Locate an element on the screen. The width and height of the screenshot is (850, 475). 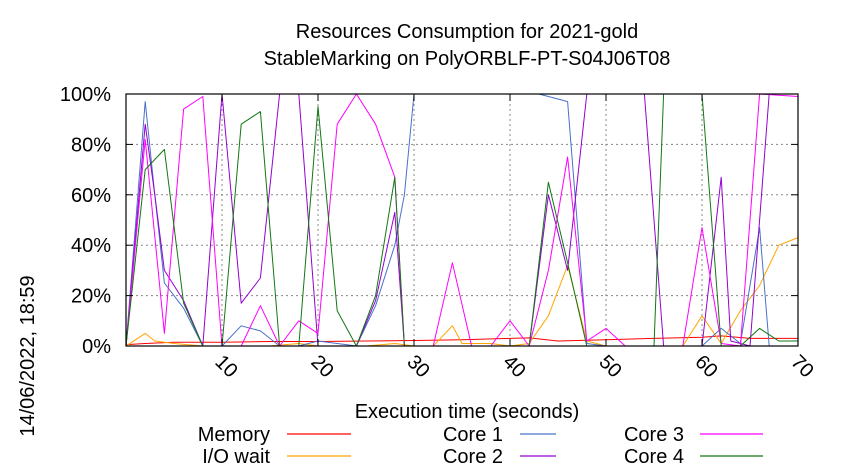
x-tick-label: 60 is located at coordinates (705, 366).